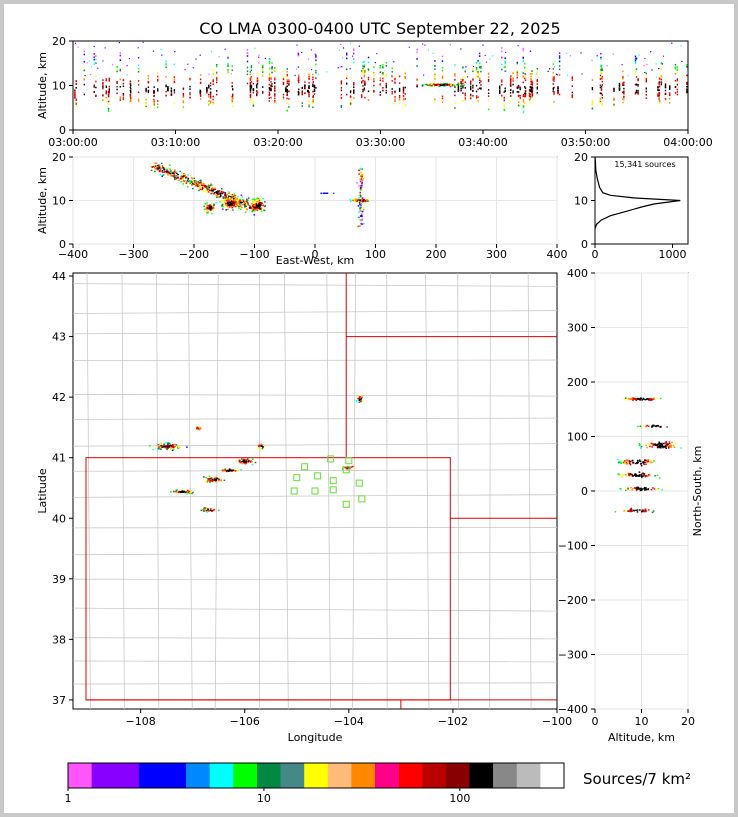 The height and width of the screenshot is (817, 738). I want to click on y-axis-label: Latitude, so click(42, 491).